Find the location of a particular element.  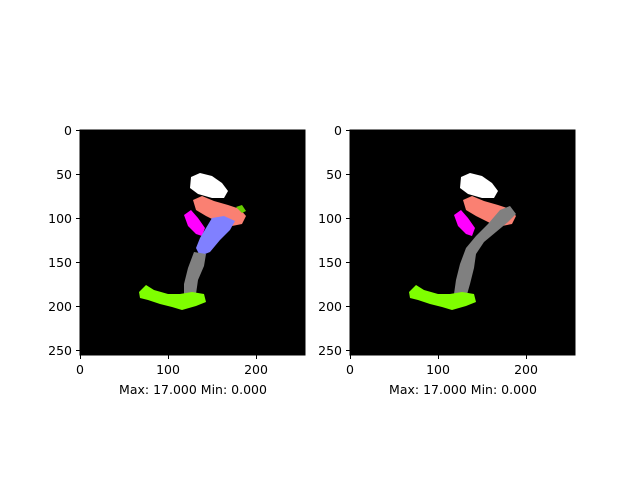

left-blue-segment is located at coordinates (215, 236).